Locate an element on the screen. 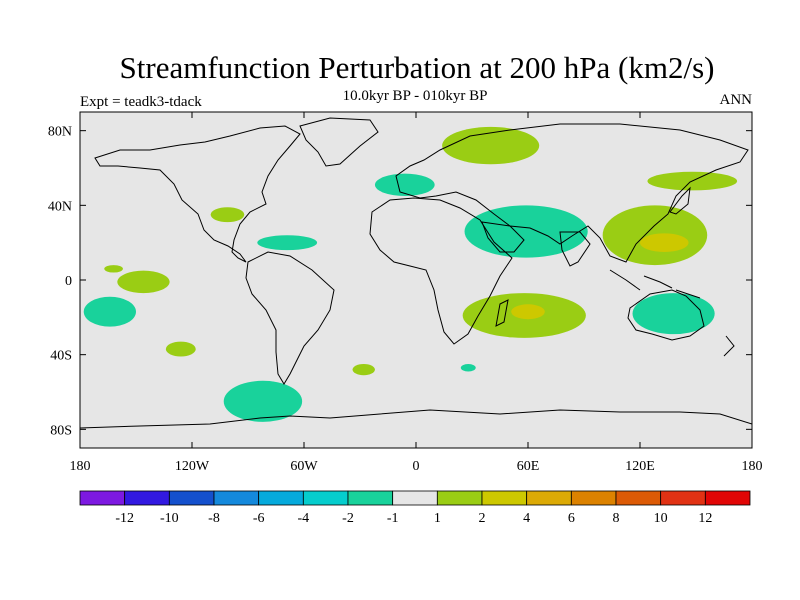 The height and width of the screenshot is (600, 800). colorbar-label: -6 is located at coordinates (259, 518).